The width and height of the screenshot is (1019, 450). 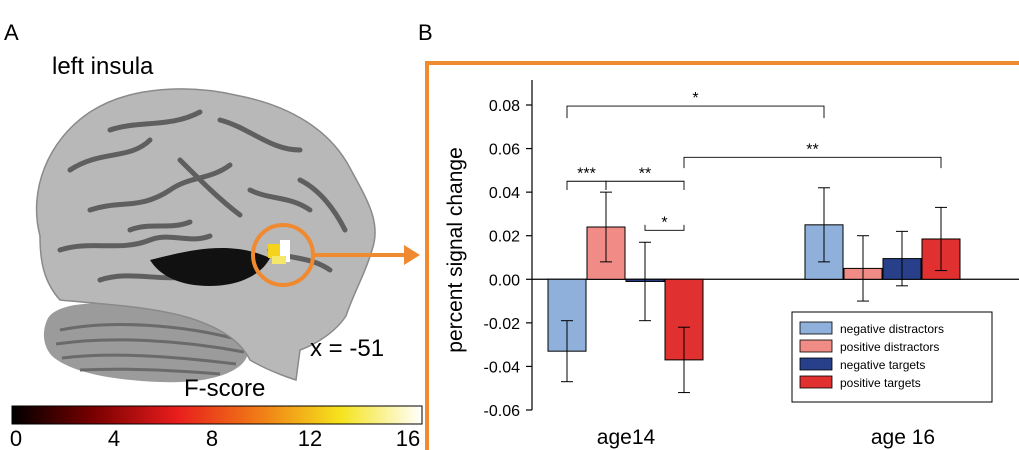 I want to click on y-tick-label: 0.04, so click(x=504, y=193).